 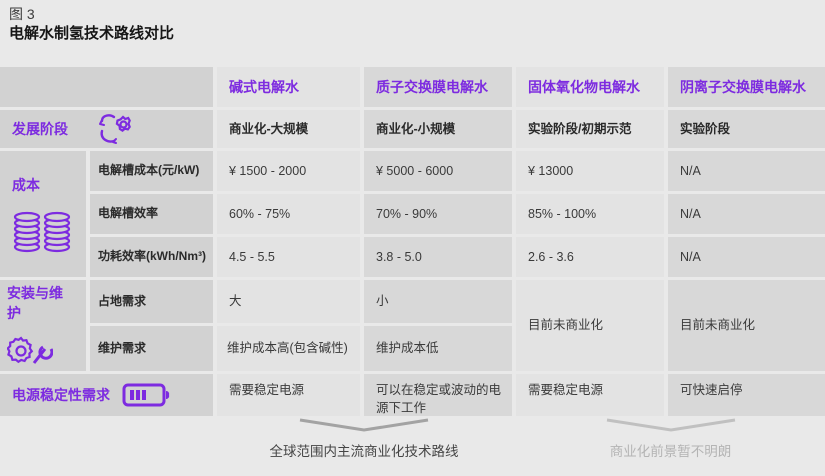 I want to click on power-req-pem: 可以在稳定或波动的电源下工作, so click(x=438, y=395).